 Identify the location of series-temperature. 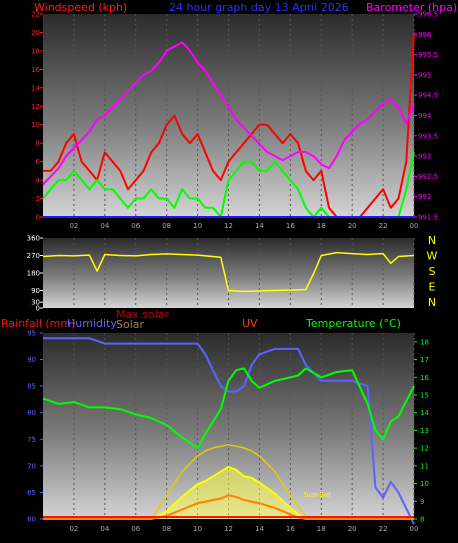
(228, 408).